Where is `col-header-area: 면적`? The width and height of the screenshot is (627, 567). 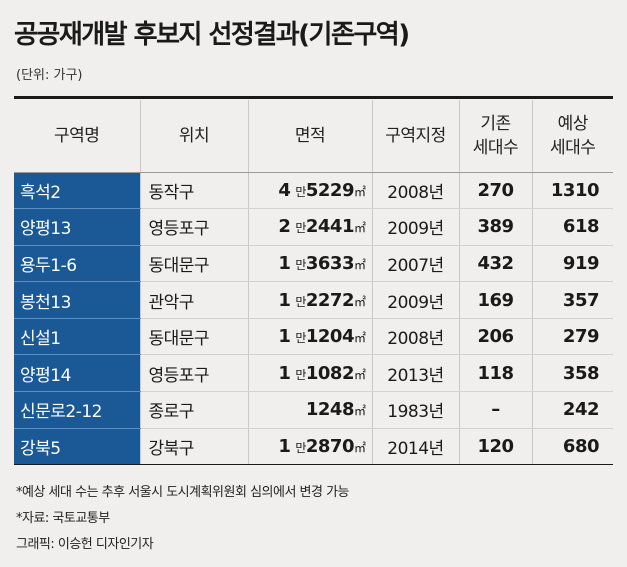 col-header-area: 면적 is located at coordinates (309, 136).